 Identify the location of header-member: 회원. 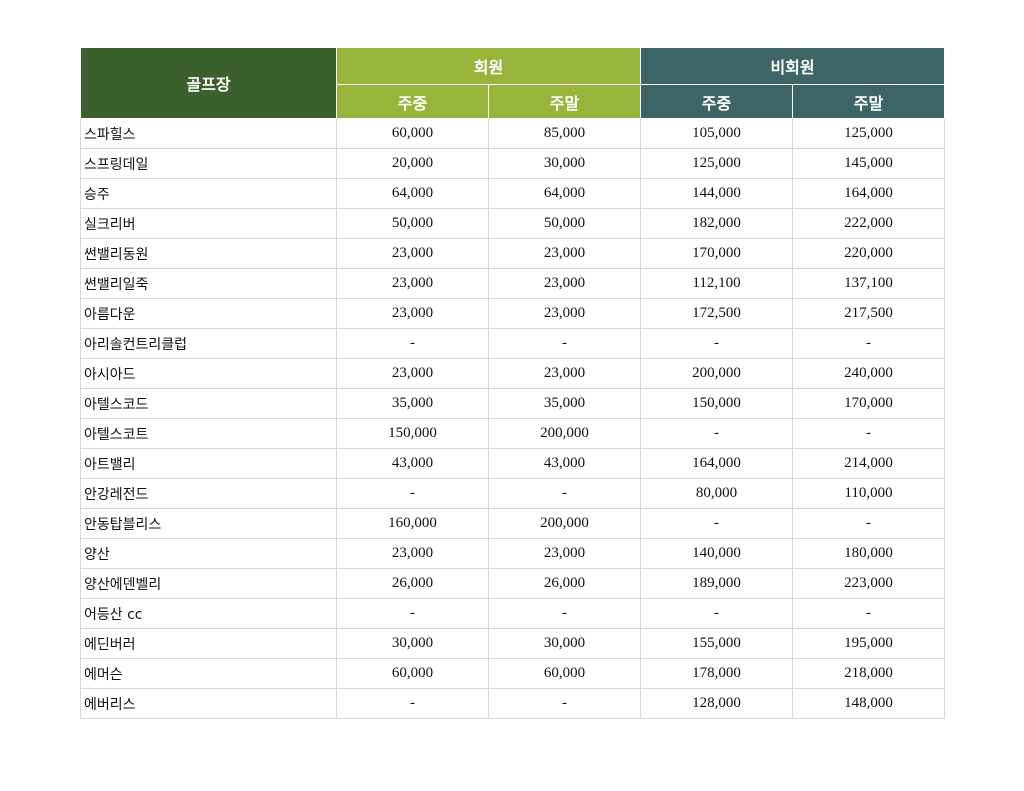
(488, 66).